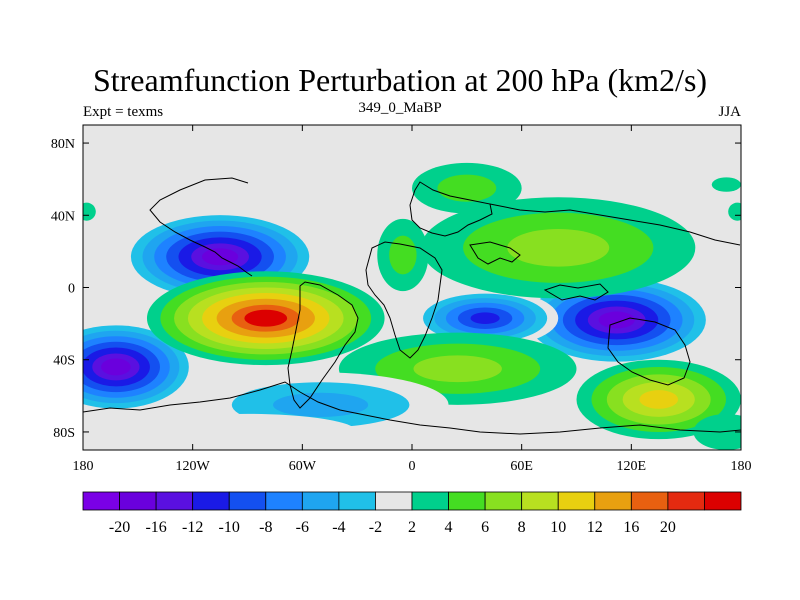 Image resolution: width=800 pixels, height=600 pixels. I want to click on colorbar-label: 2, so click(412, 527).